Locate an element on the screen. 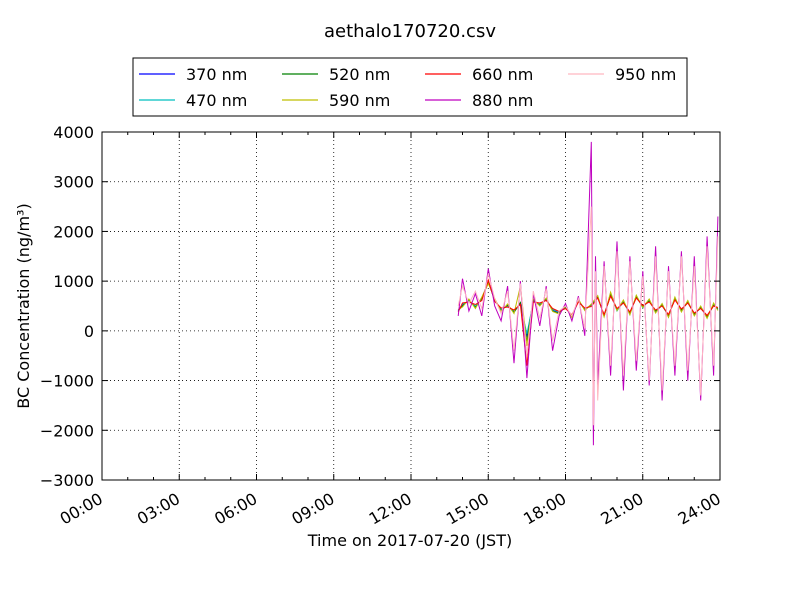 This screenshot has width=800, height=600. legend-label: 880 nm is located at coordinates (502, 100).